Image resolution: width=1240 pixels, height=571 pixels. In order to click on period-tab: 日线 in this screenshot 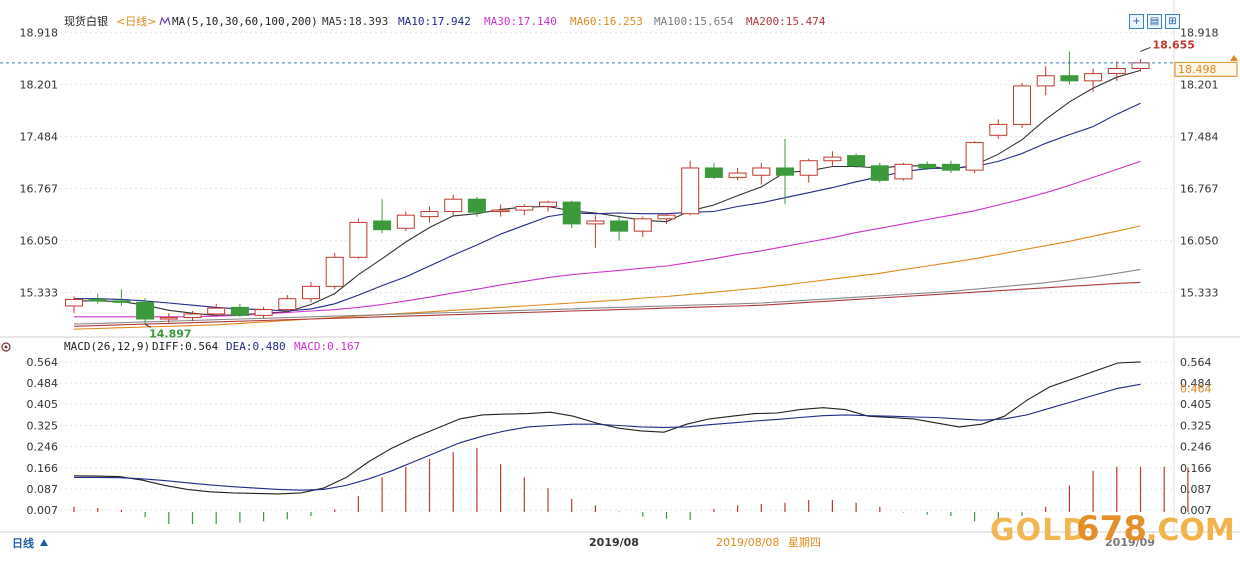, I will do `click(23, 543)`.